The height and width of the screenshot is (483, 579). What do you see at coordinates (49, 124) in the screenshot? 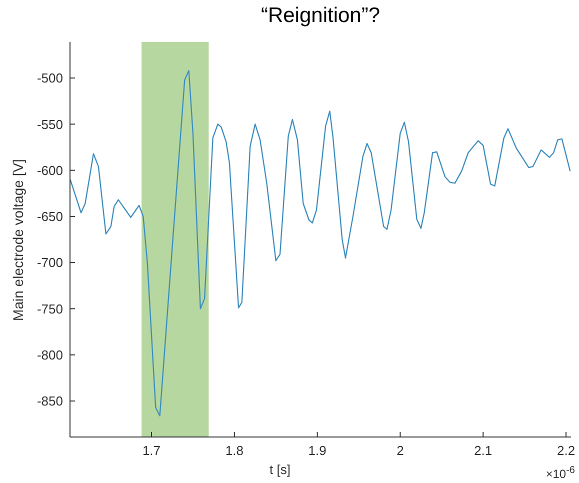
I see `y-tick-label: -550` at bounding box center [49, 124].